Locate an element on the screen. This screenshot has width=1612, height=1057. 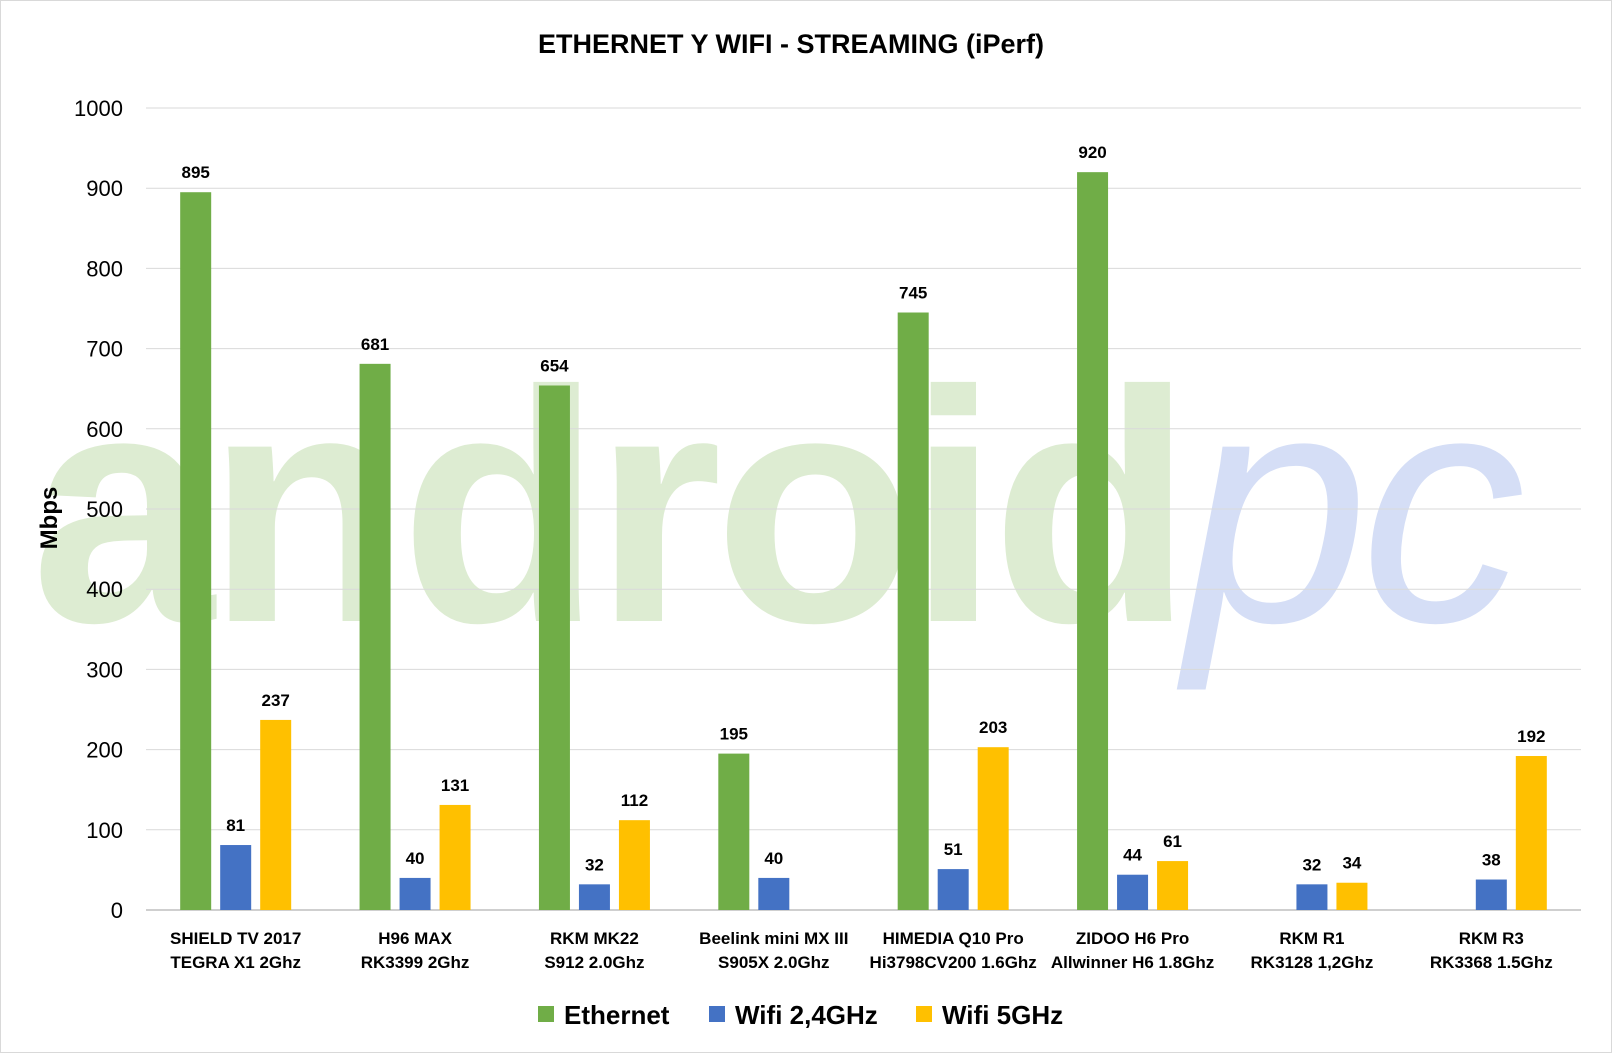
y-tick-label: 900 is located at coordinates (104, 188).